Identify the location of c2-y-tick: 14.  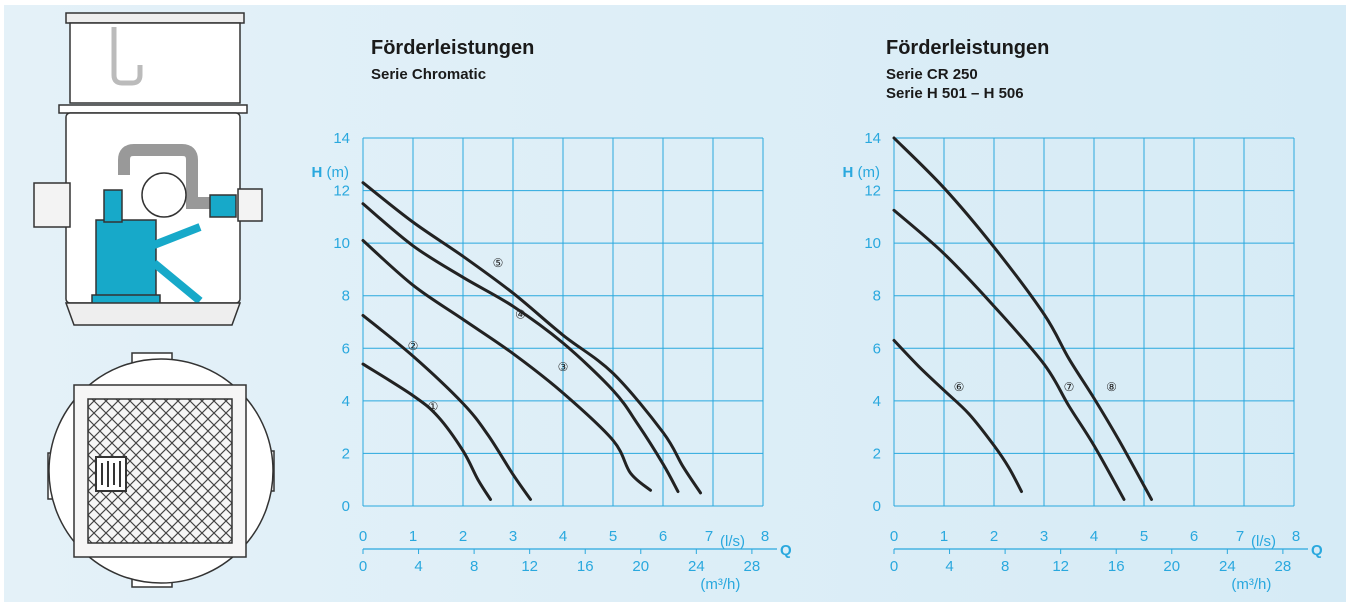
(872, 138).